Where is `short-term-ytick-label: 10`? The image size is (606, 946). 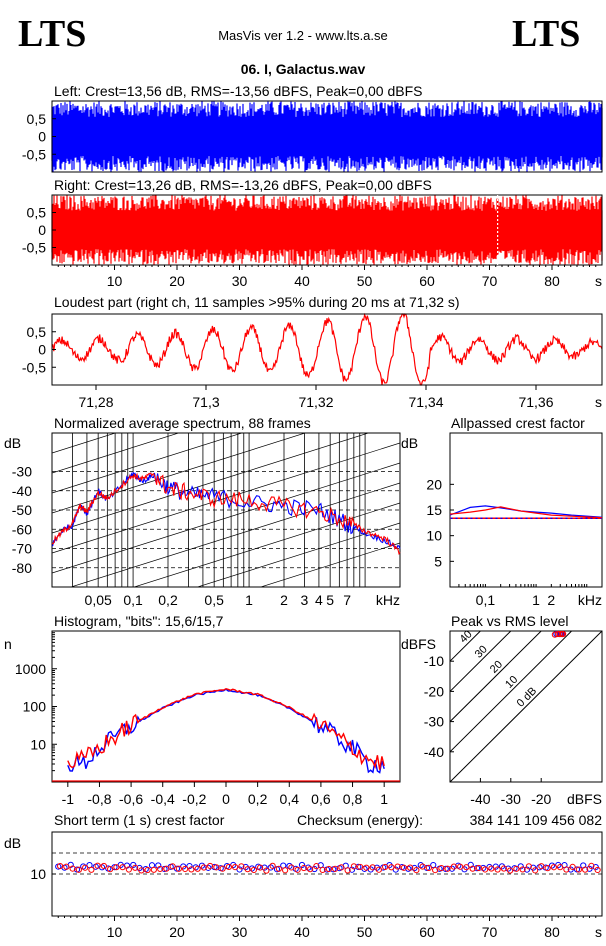
short-term-ytick-label: 10 is located at coordinates (38, 874).